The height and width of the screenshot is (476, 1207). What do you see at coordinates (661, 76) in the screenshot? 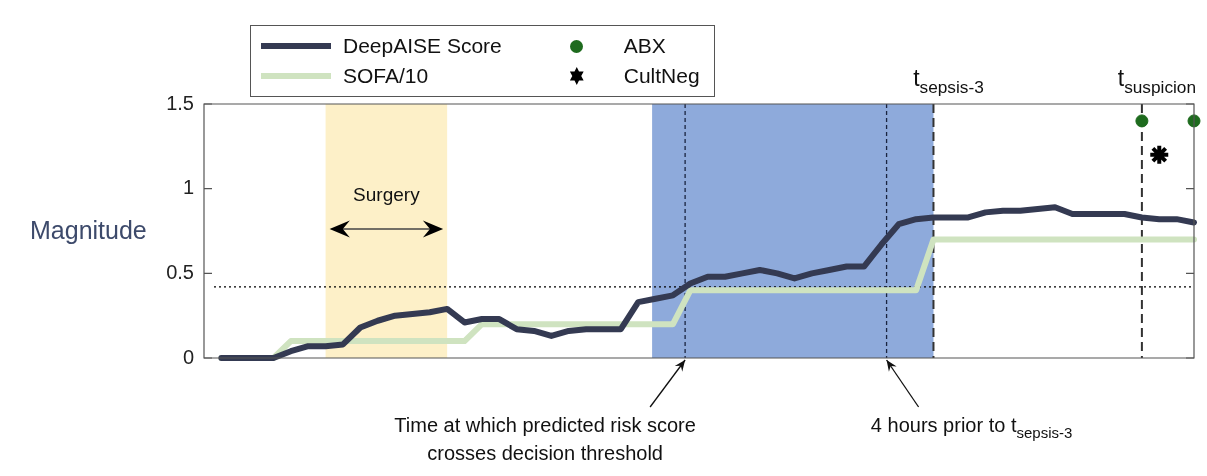
I see `legend-label: CultNeg` at bounding box center [661, 76].